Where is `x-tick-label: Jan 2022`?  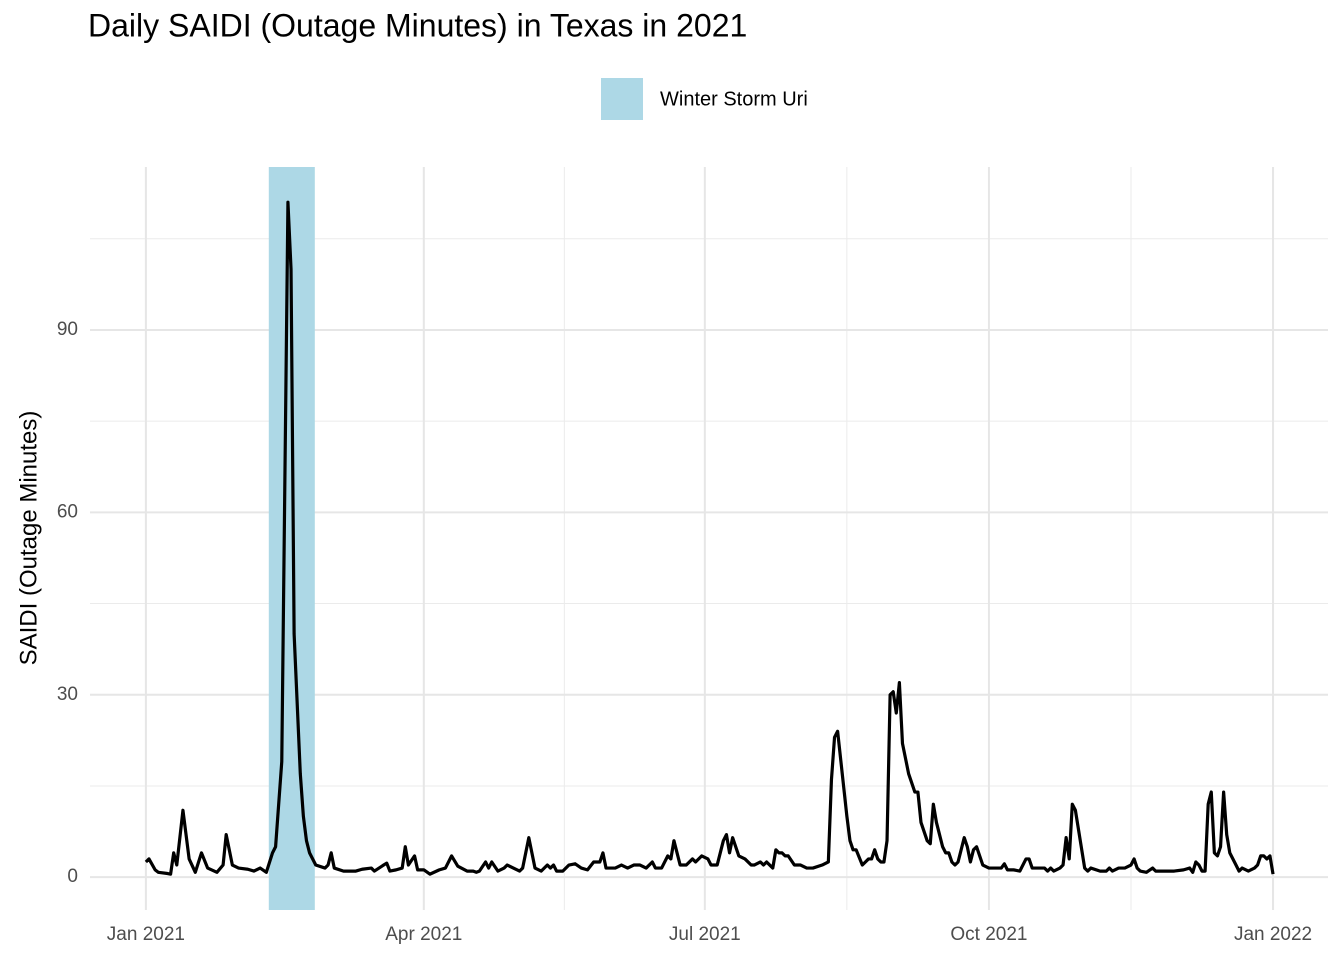
x-tick-label: Jan 2022 is located at coordinates (1273, 934).